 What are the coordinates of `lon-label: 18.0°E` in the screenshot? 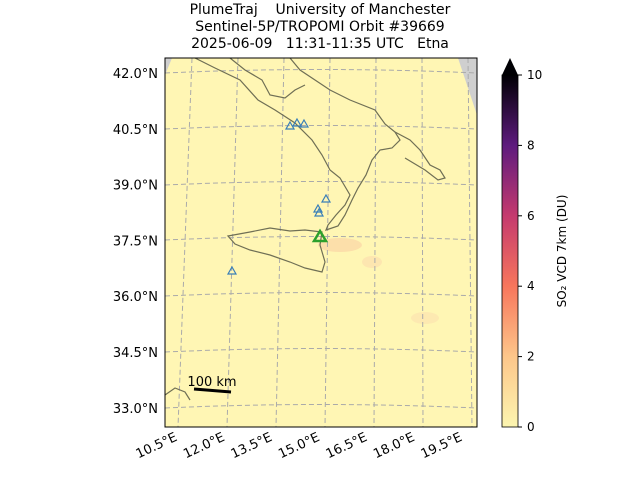 It's located at (394, 446).